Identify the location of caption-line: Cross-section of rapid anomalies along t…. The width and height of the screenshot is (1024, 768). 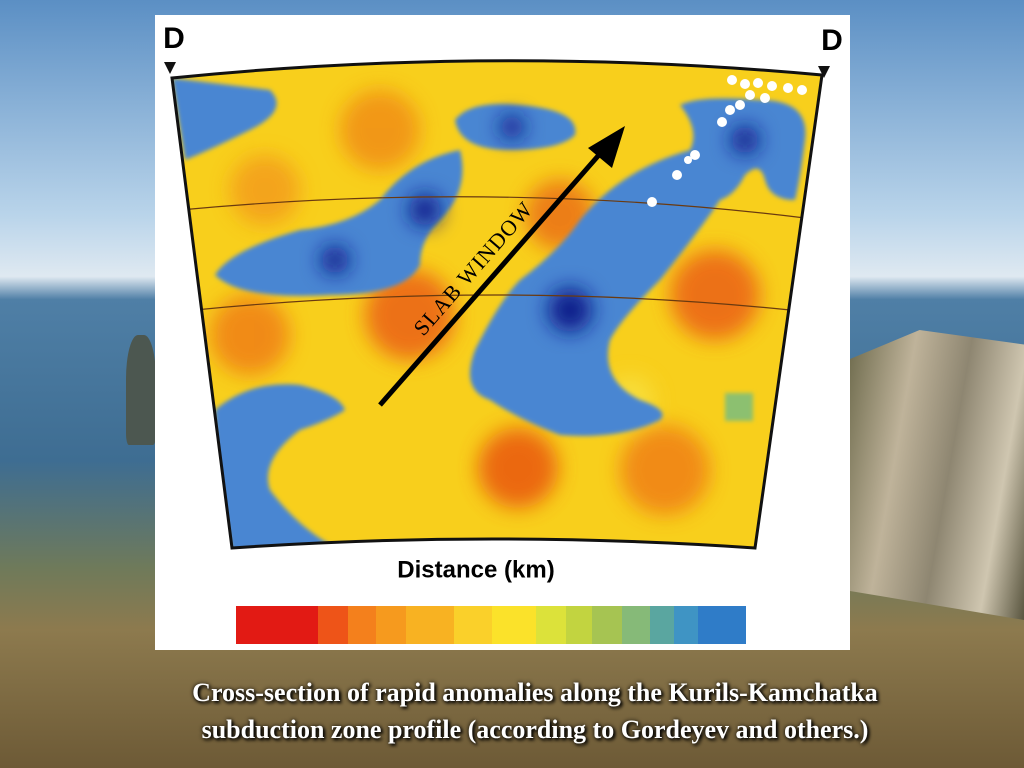
(535, 692).